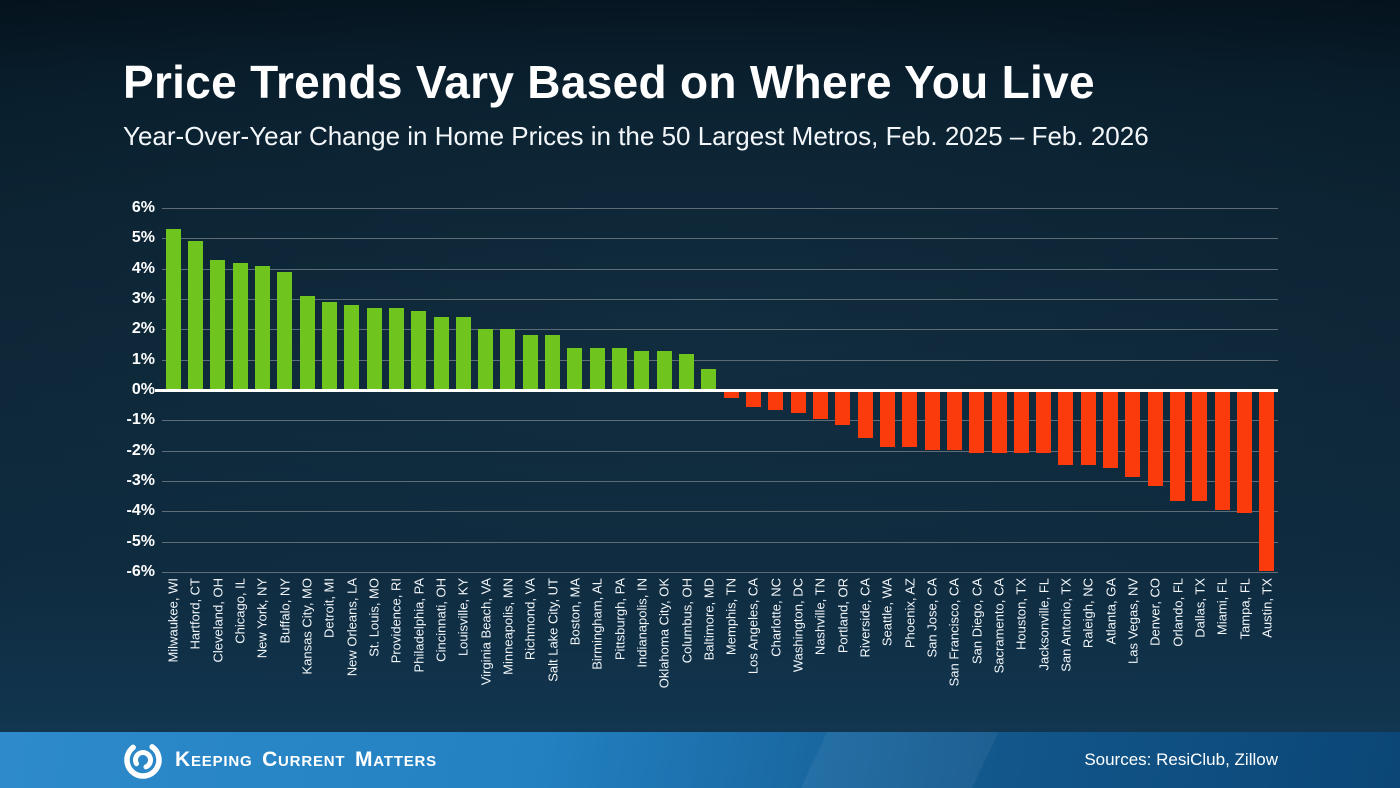  Describe the element at coordinates (329, 608) in the screenshot. I see `x-axis-label: Detroit, MI` at that location.